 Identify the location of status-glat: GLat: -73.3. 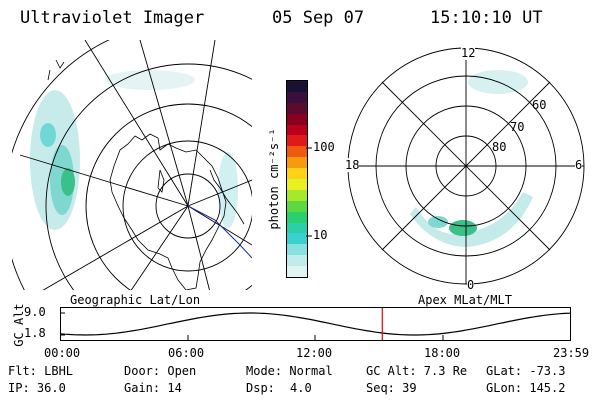
(526, 371).